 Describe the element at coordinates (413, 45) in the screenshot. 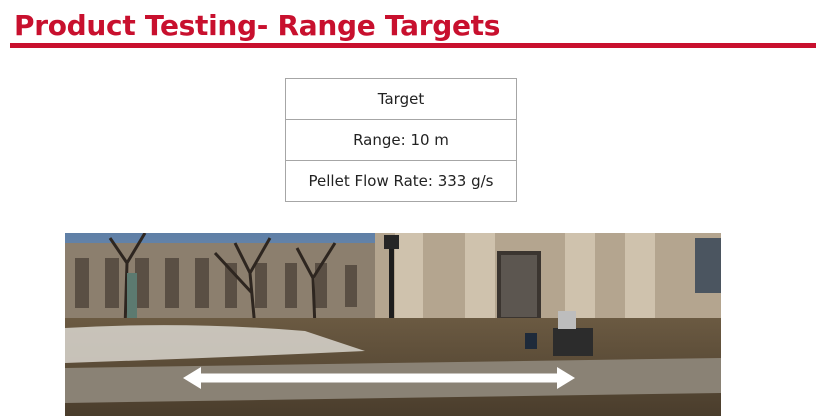

I see `title-underline` at that location.